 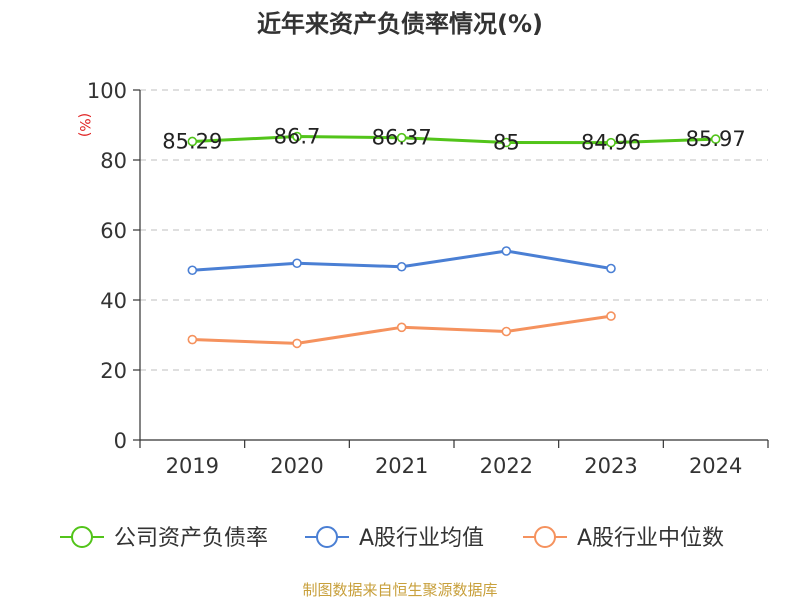 I want to click on data-label: 85.97, so click(x=716, y=139).